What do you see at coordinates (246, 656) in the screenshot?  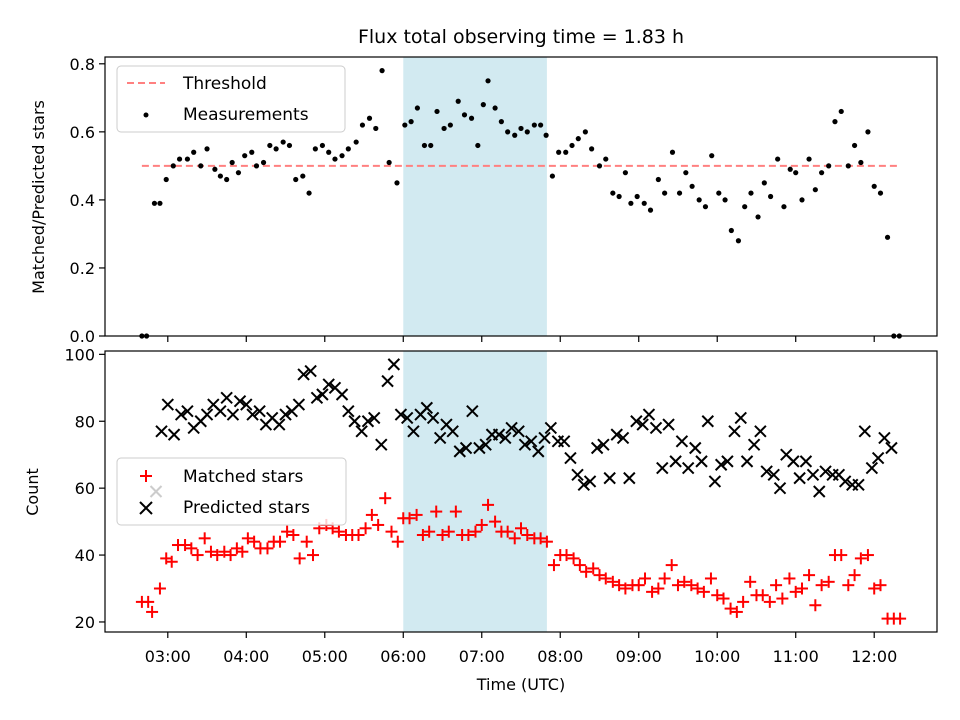 I see `x-tick-label: 04:00` at bounding box center [246, 656].